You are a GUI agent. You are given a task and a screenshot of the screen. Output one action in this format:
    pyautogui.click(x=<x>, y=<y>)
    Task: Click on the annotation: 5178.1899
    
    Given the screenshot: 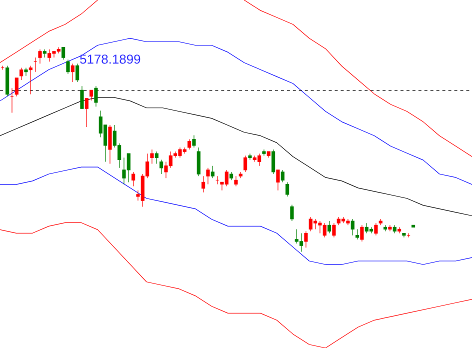 What is the action you would take?
    pyautogui.click(x=110, y=59)
    